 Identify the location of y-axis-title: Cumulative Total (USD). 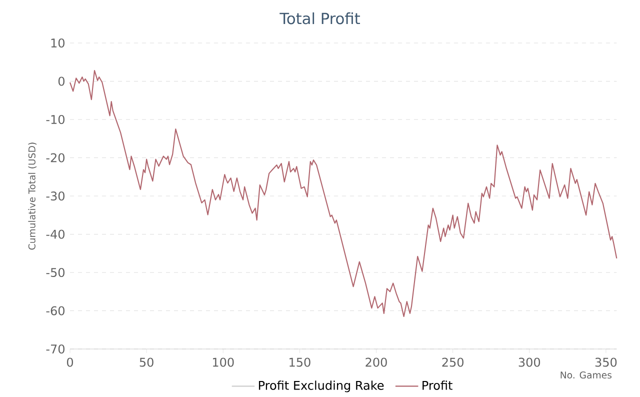
(32, 196).